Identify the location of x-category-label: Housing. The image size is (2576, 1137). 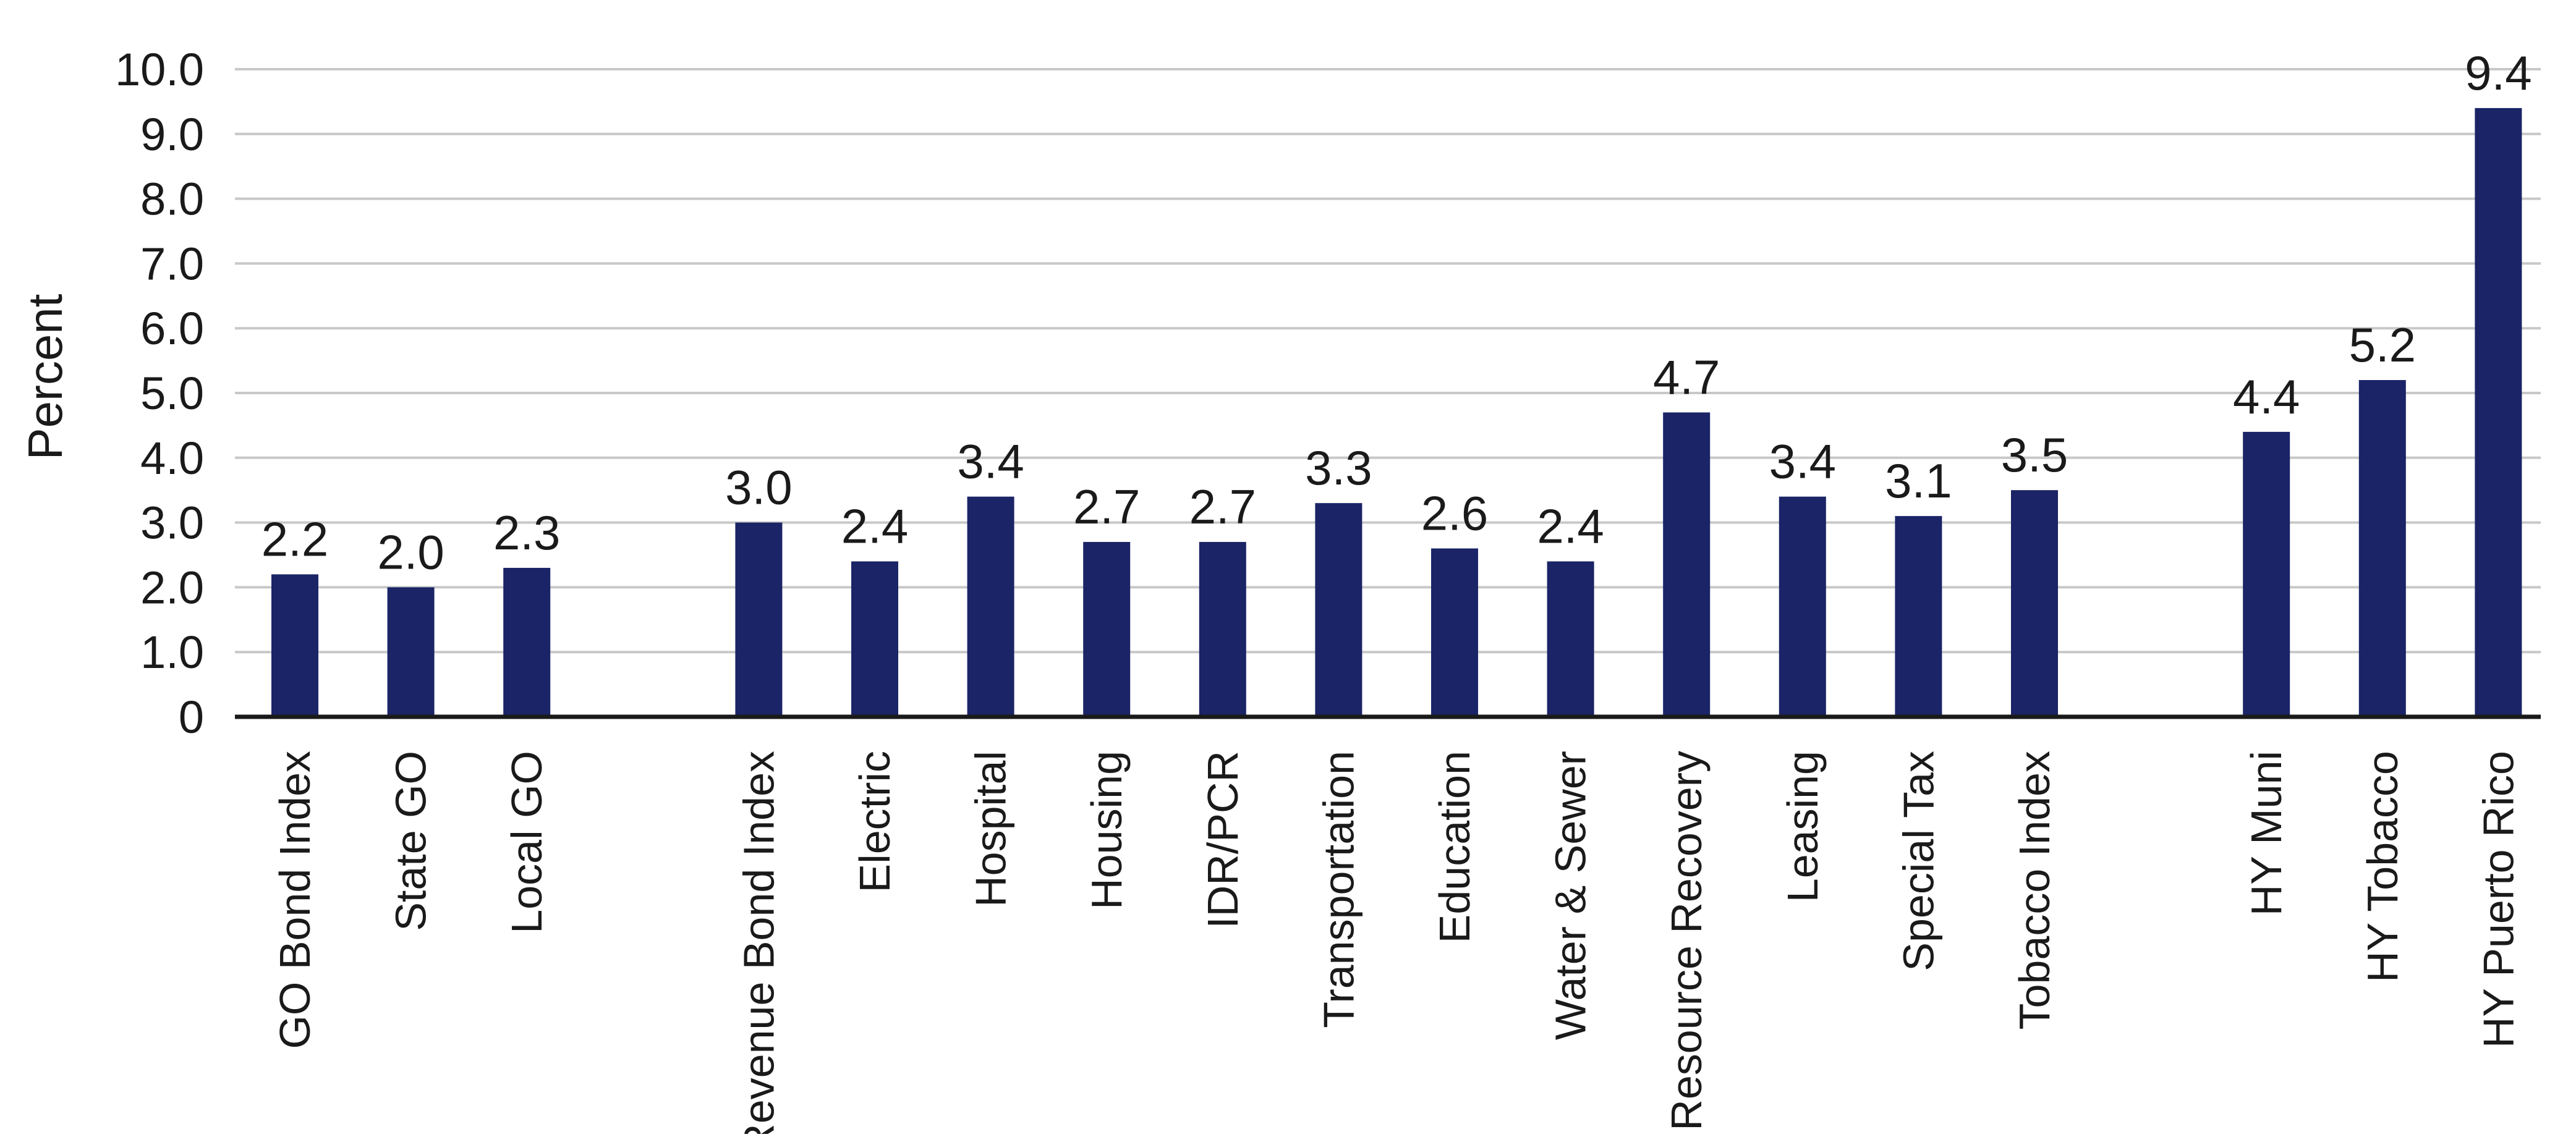
(1106, 830).